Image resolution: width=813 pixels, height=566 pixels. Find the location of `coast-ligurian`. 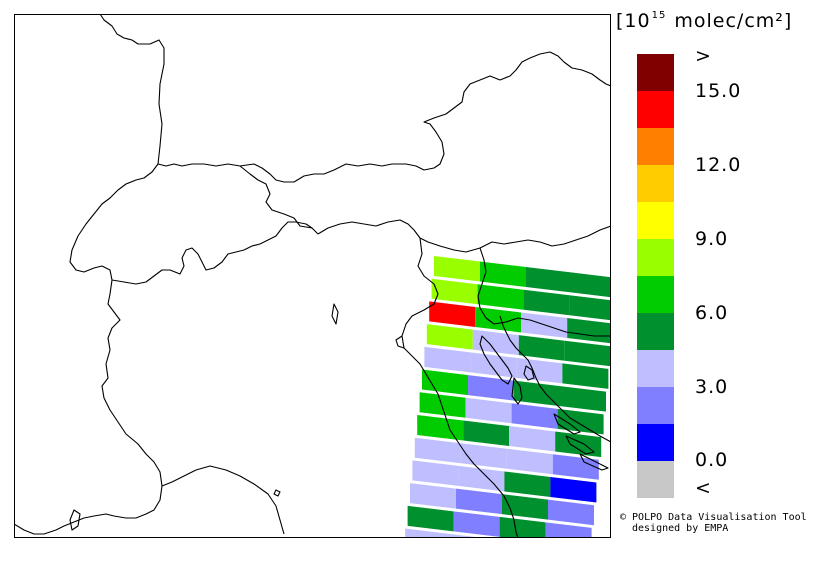

coast-ligurian is located at coordinates (223, 500).